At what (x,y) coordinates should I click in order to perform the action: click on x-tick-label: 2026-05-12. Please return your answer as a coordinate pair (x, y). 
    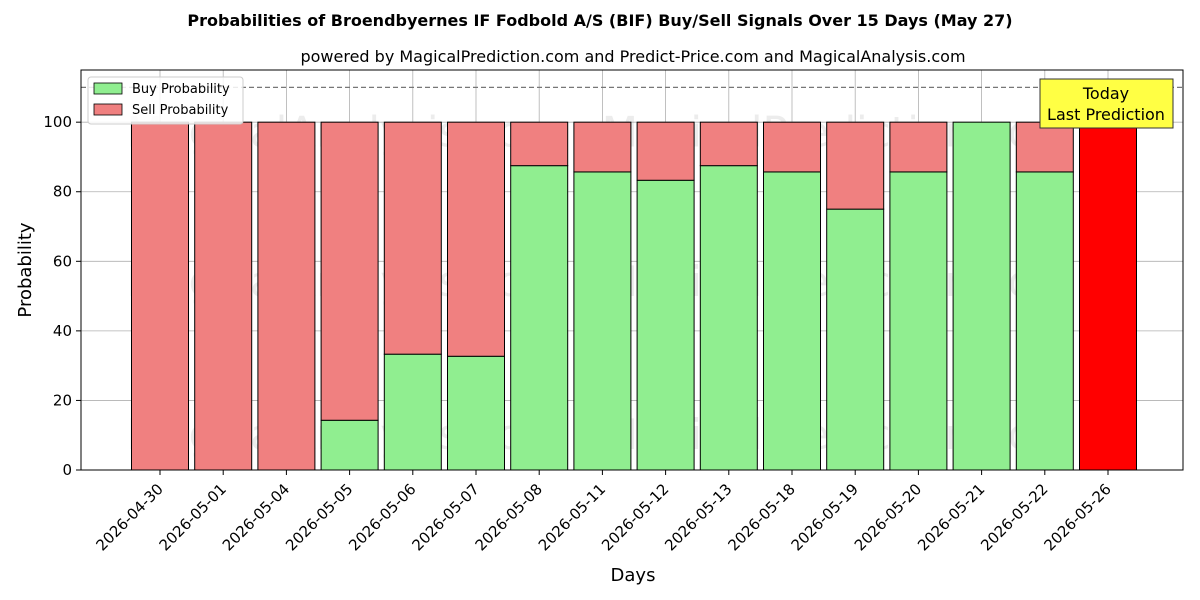
    Looking at the image, I should click on (635, 517).